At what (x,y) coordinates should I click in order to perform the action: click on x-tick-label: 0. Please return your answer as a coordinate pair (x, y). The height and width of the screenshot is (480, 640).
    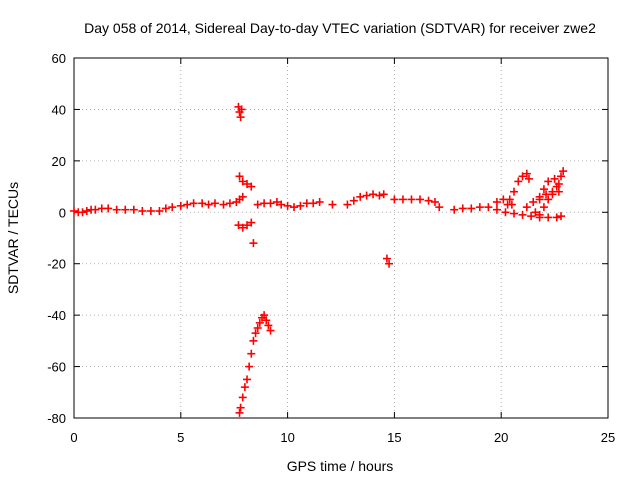
    Looking at the image, I should click on (73, 437).